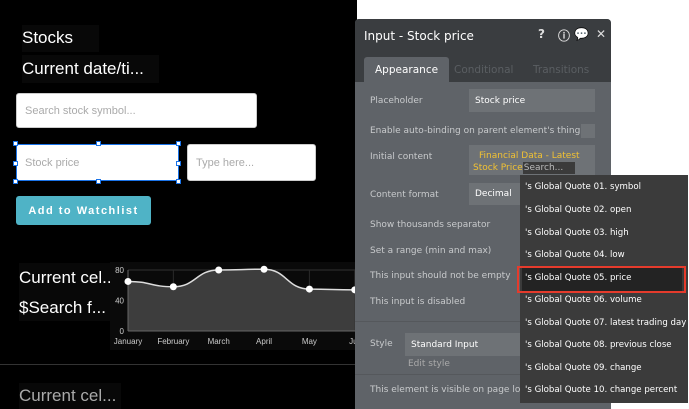 The height and width of the screenshot is (409, 689). I want to click on disabled-label: This input is disabled, so click(418, 302).